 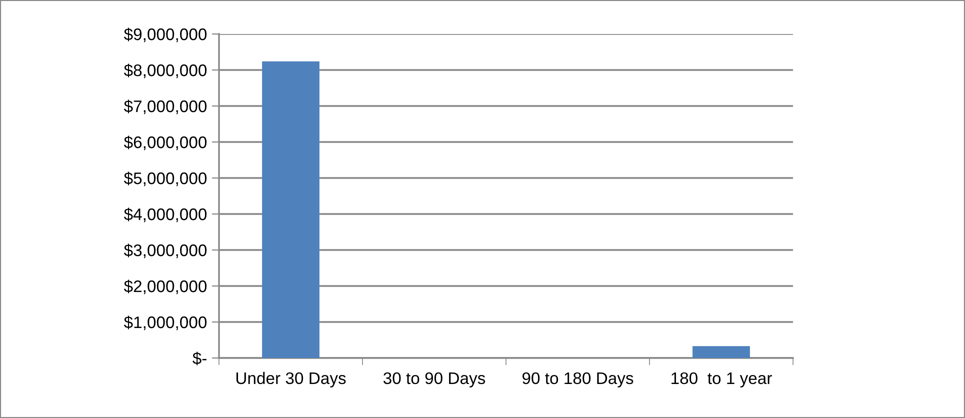 What do you see at coordinates (434, 380) in the screenshot?
I see `x-tick-label: 30 to 90 Days` at bounding box center [434, 380].